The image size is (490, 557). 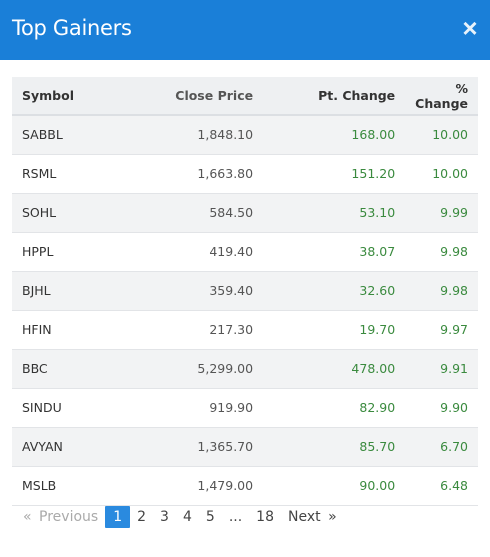 I want to click on table-row: BBC 5,299.00 478.00 9.91, so click(x=245, y=368).